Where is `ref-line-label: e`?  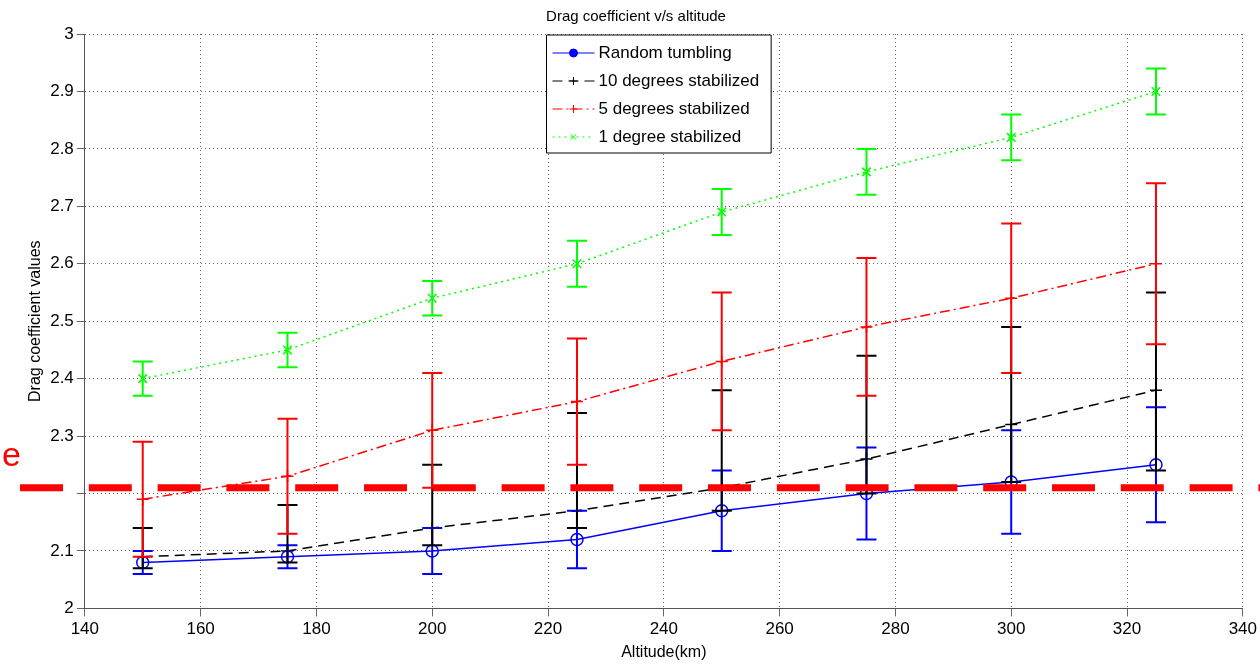
ref-line-label: e is located at coordinates (11, 454).